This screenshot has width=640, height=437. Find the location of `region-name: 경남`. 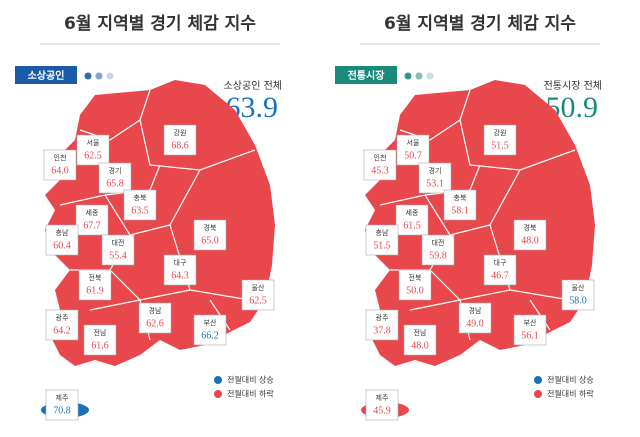

region-name: 경남 is located at coordinates (475, 310).